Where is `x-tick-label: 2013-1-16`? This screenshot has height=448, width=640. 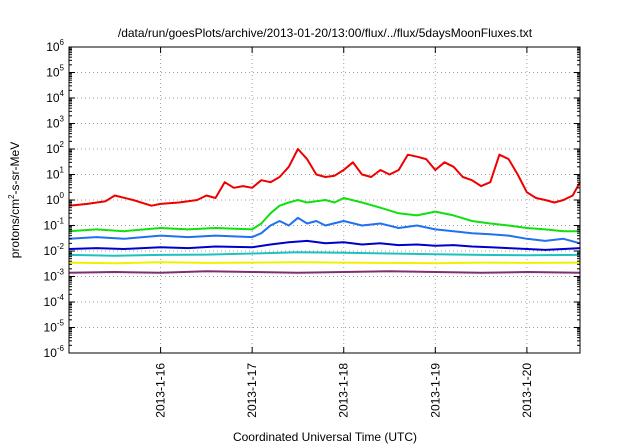
x-tick-label: 2013-1-16 is located at coordinates (161, 390).